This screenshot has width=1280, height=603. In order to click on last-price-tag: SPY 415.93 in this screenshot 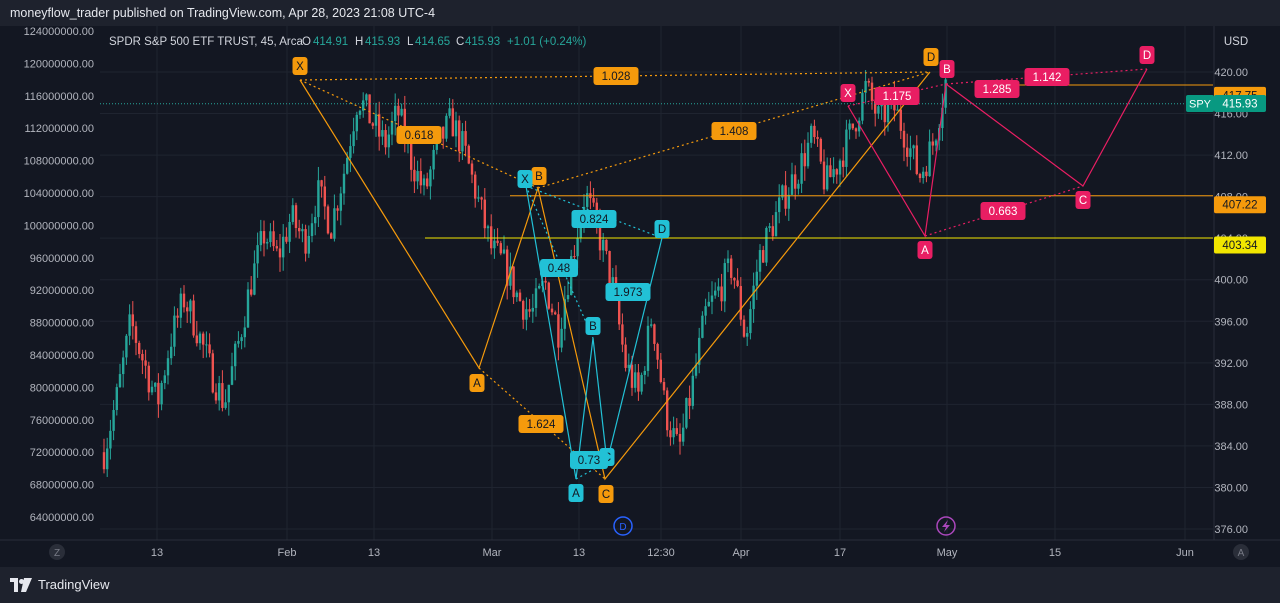, I will do `click(1226, 103)`.